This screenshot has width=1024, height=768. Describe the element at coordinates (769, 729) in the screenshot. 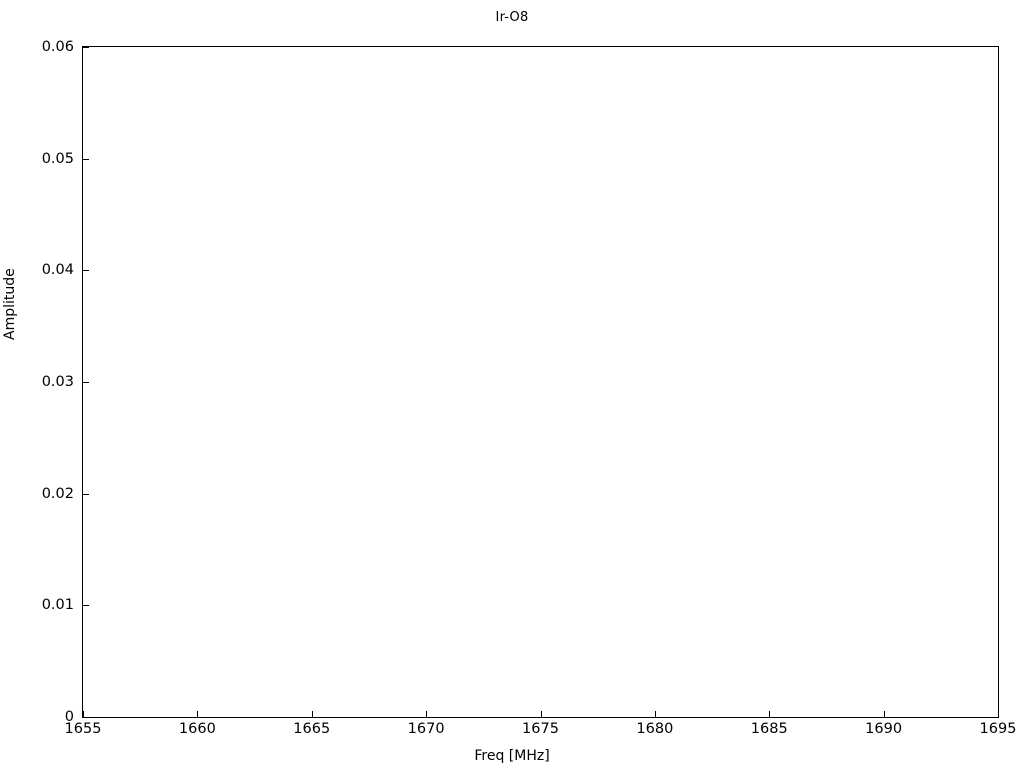

I see `x-tick-label: 1685` at that location.